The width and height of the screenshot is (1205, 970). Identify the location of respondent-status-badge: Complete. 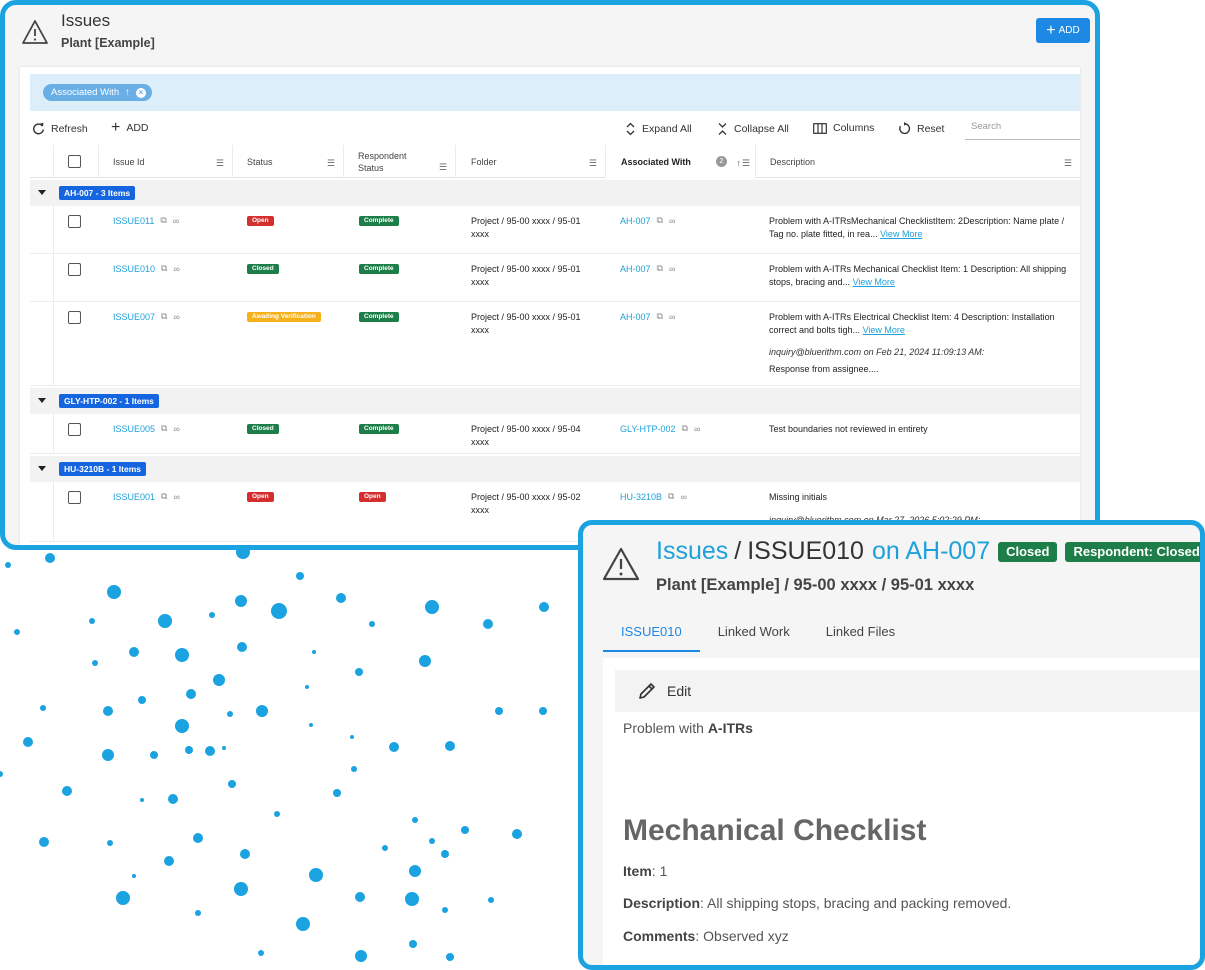
(379, 317).